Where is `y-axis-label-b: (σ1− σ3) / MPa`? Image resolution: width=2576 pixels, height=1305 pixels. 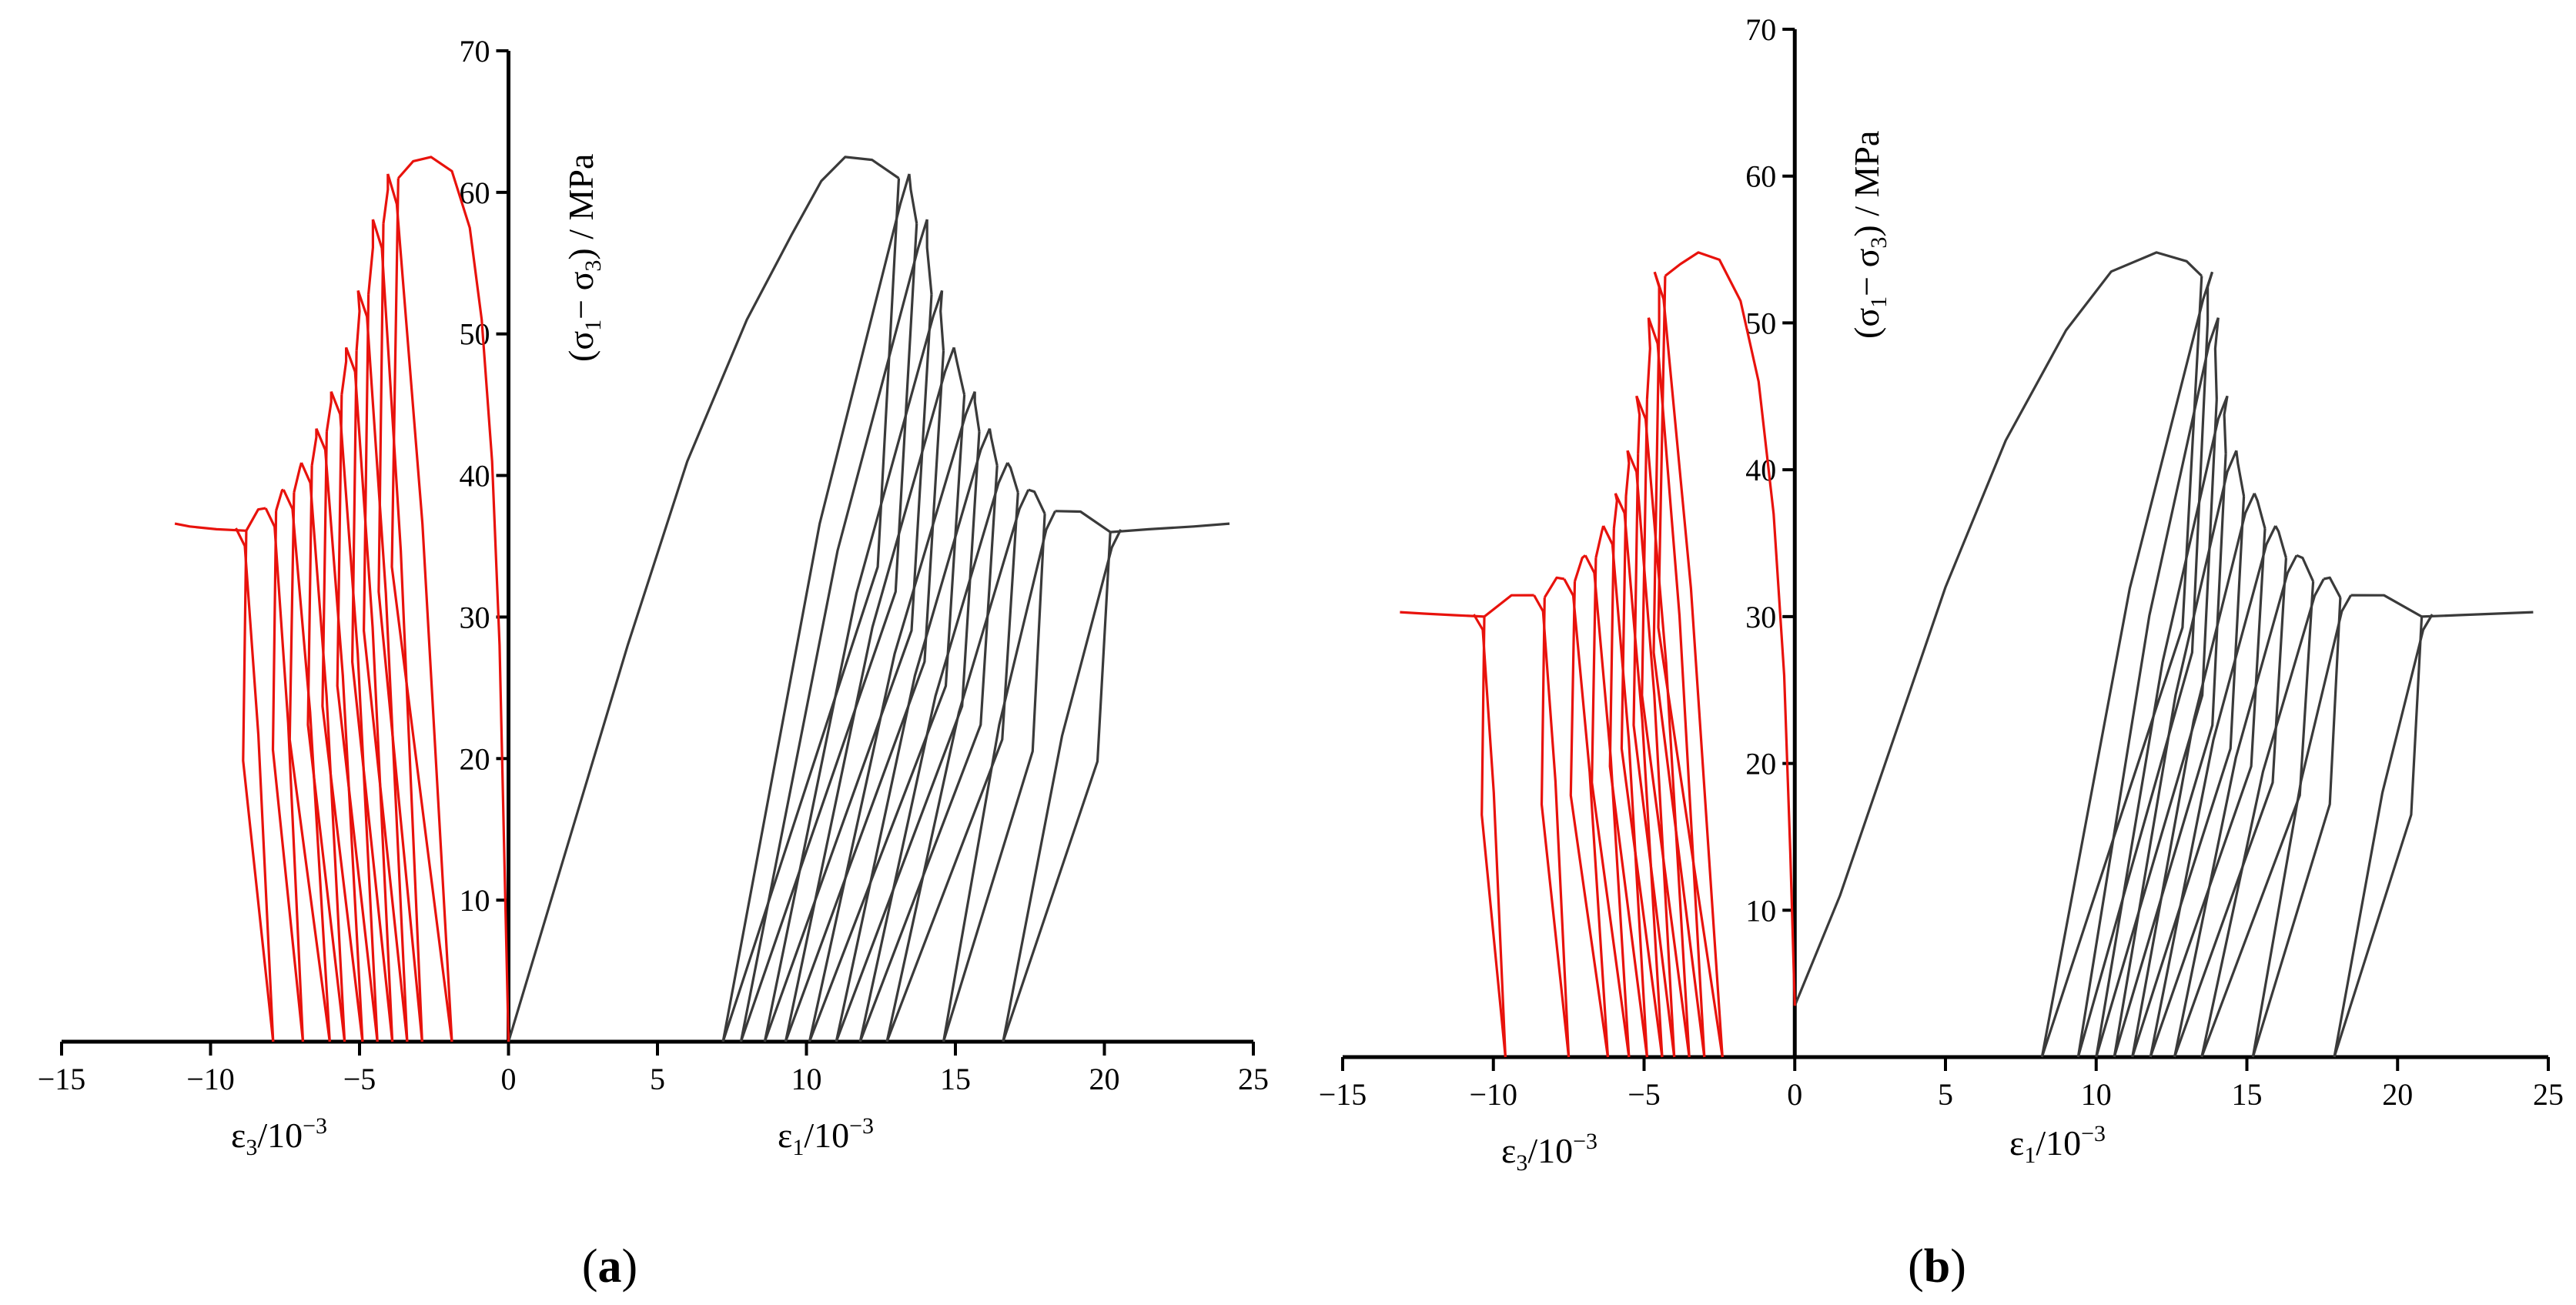
y-axis-label-b: (σ1− σ3) / MPa is located at coordinates (1870, 235).